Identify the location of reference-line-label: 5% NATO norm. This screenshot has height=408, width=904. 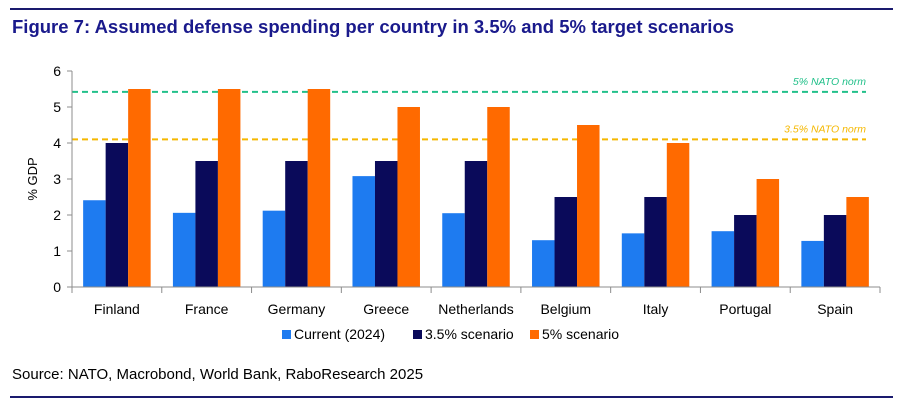
(829, 82).